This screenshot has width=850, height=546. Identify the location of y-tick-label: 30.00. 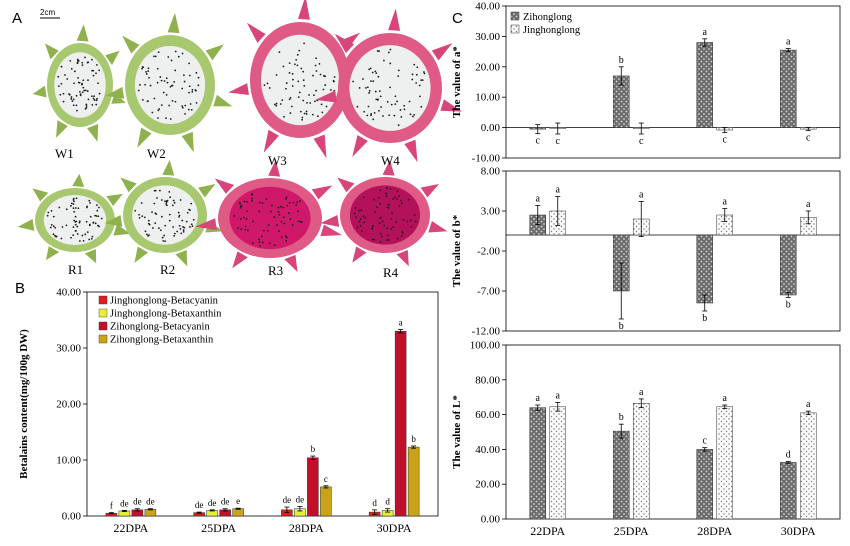
(487, 37).